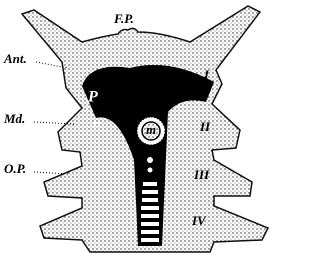 The width and height of the screenshot is (320, 270). Describe the element at coordinates (92, 97) in the screenshot. I see `label: P` at that location.